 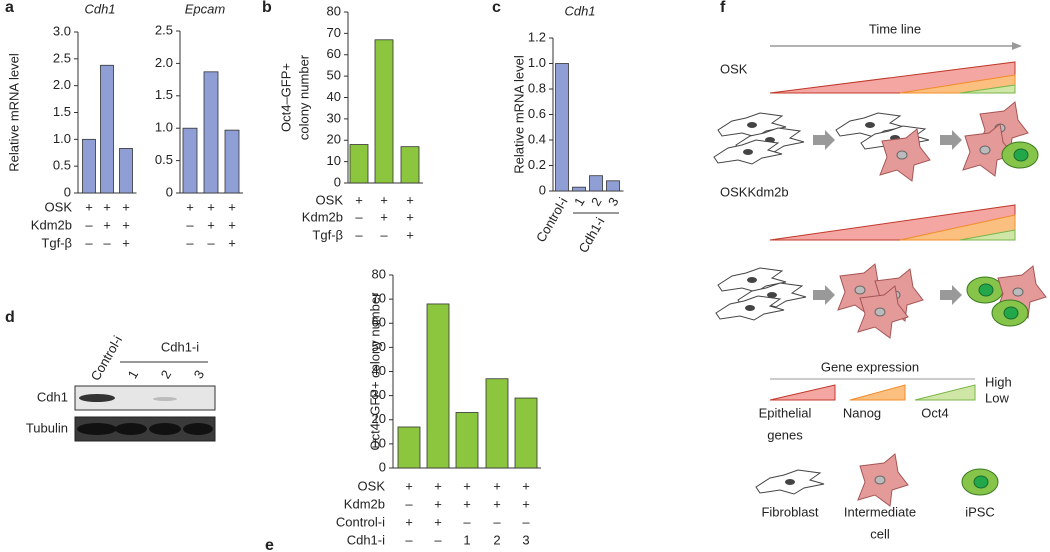 I want to click on panel-label: d, so click(x=10, y=317).